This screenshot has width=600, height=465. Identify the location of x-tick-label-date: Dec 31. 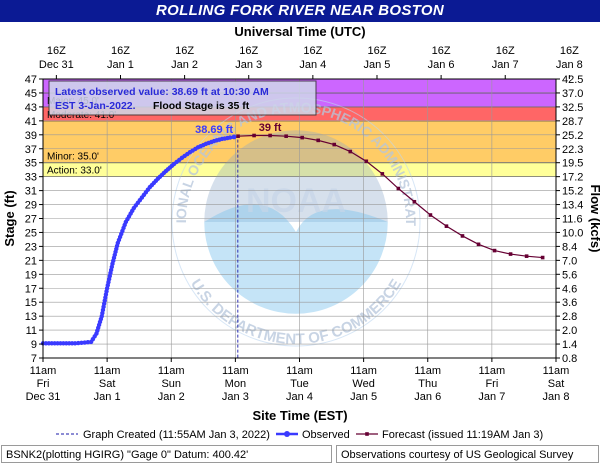
(43, 397).